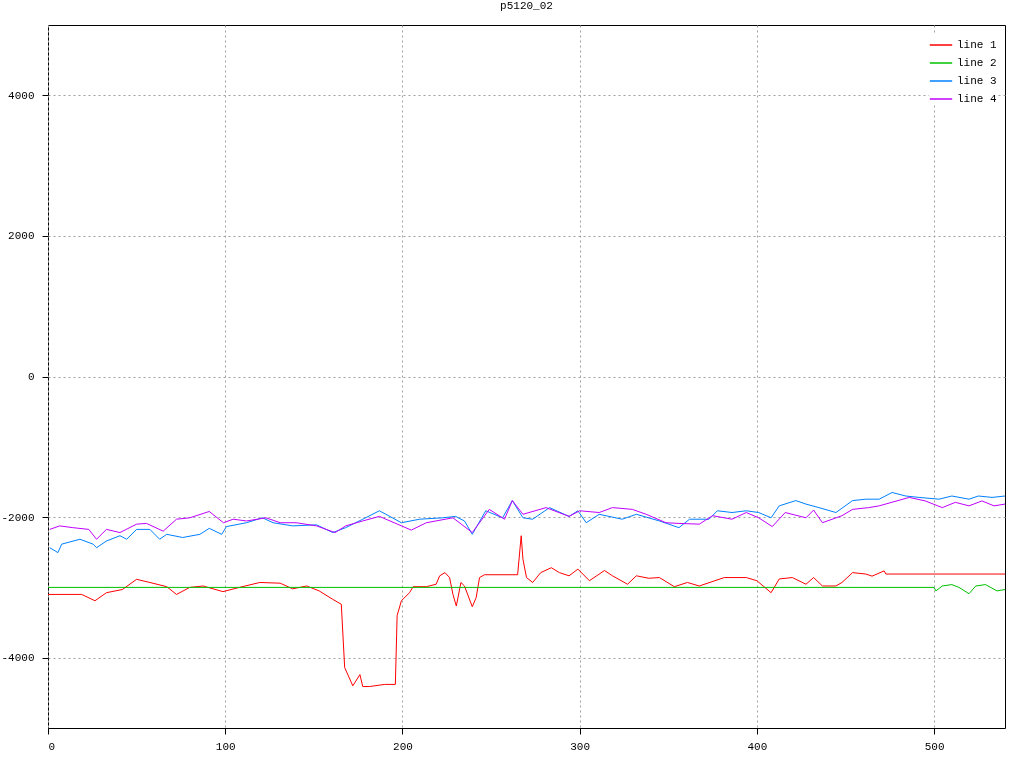 This screenshot has height=768, width=1024. Describe the element at coordinates (18, 517) in the screenshot. I see `y-tick-label: -2000` at that location.